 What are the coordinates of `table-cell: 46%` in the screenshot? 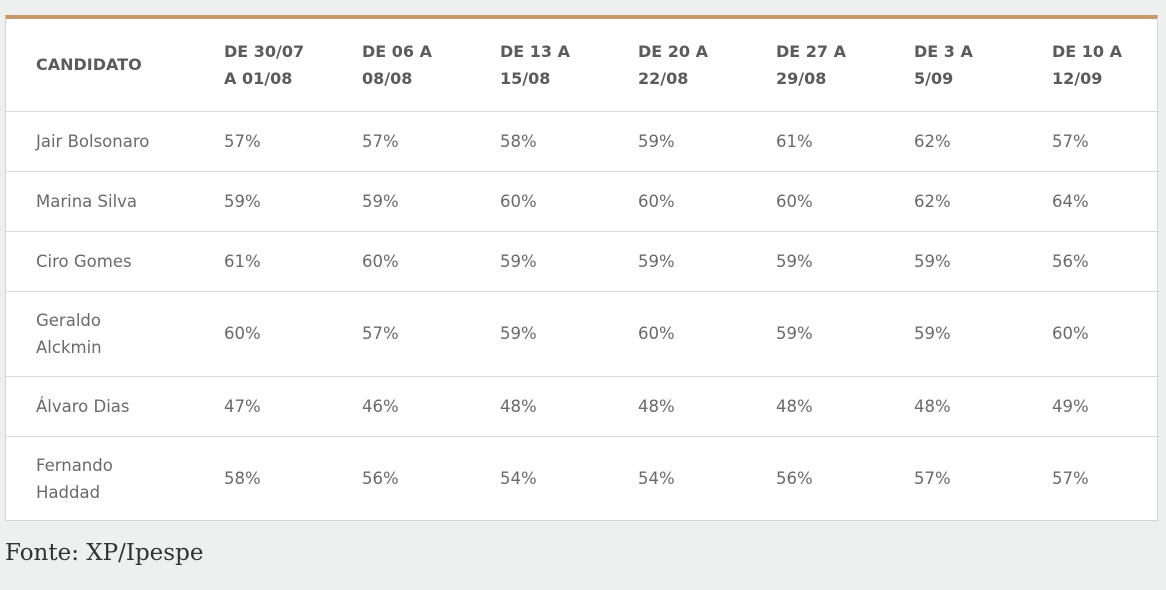 It's located at (401, 406).